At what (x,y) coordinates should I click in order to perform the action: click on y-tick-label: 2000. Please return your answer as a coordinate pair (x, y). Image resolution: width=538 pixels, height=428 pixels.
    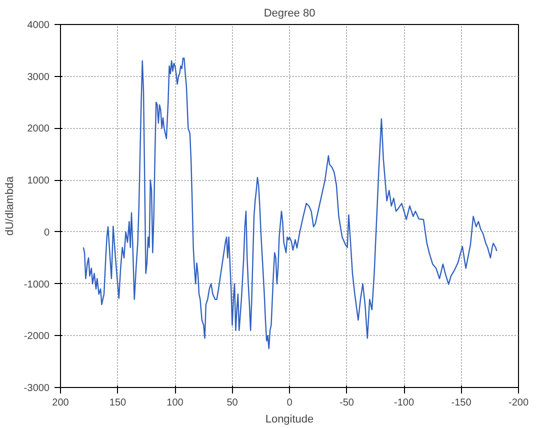
    Looking at the image, I should click on (38, 129).